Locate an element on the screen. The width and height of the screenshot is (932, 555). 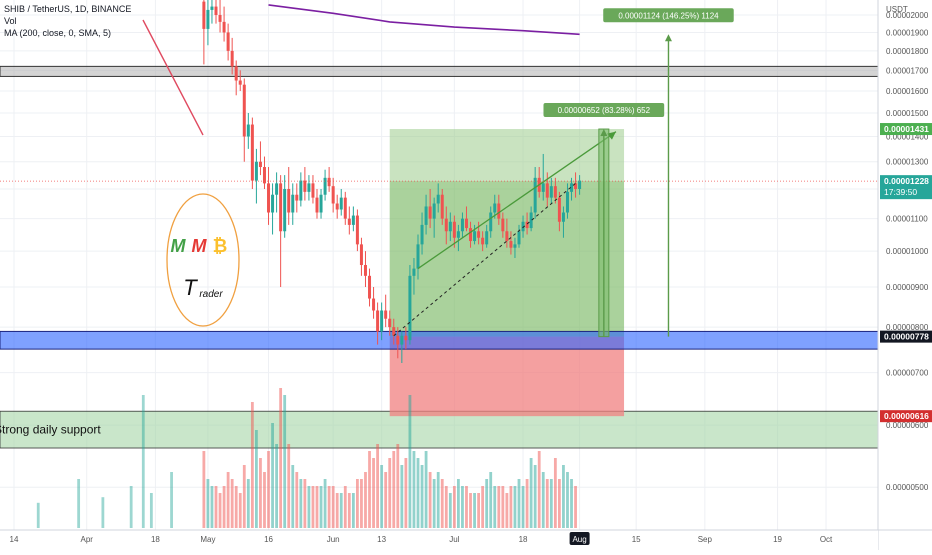
resistance-band is located at coordinates (439, 71).